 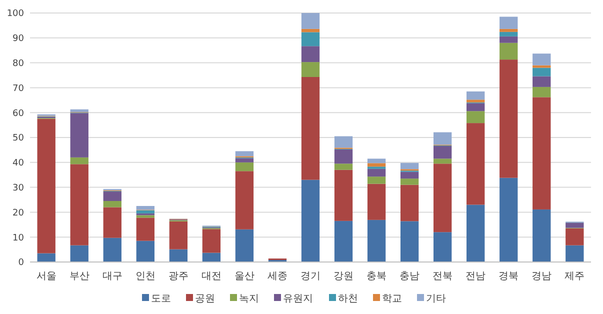 I want to click on x-tick-label: 세종, so click(x=277, y=276).